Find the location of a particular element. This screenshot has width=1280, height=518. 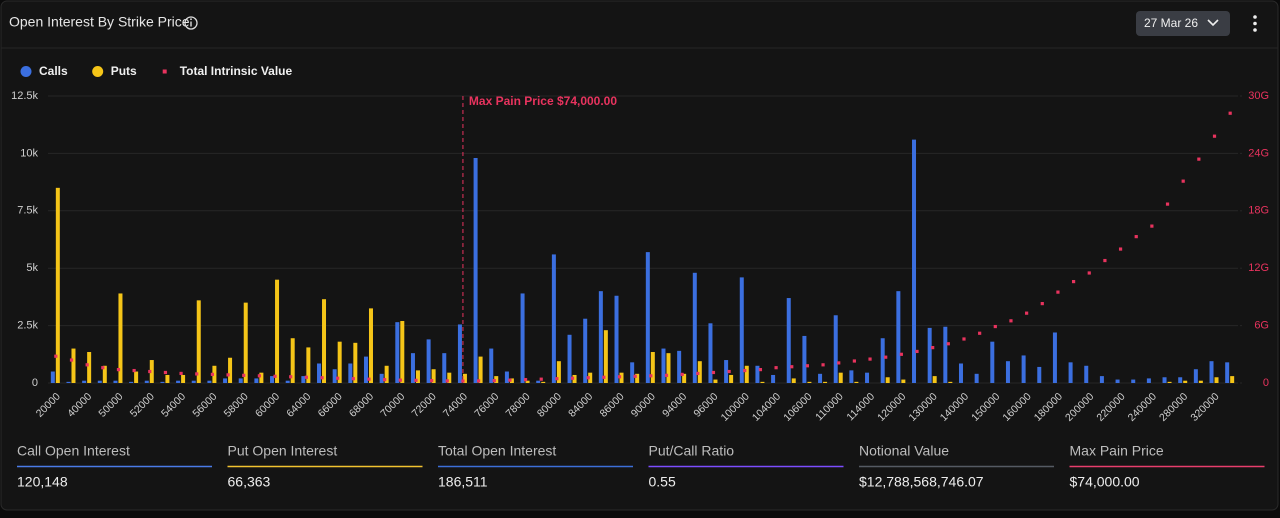

legend-item: Total Intrinsic Value is located at coordinates (227, 71).